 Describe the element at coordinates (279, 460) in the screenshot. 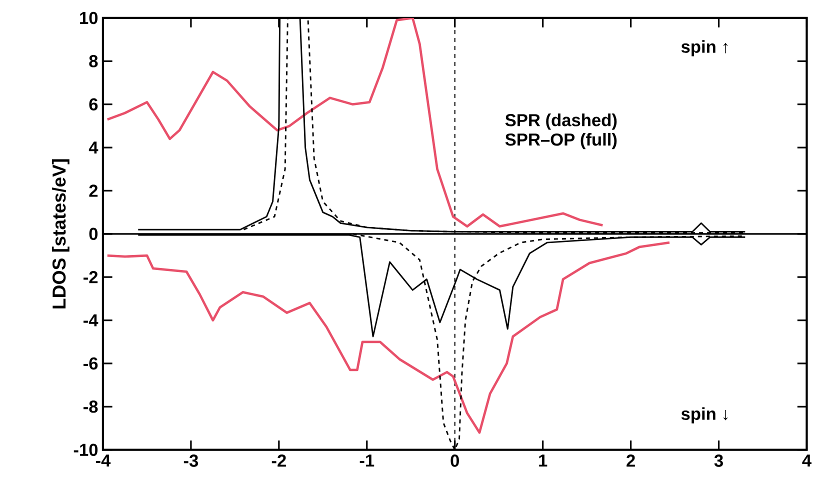

I see `x-tick-label: -2` at that location.